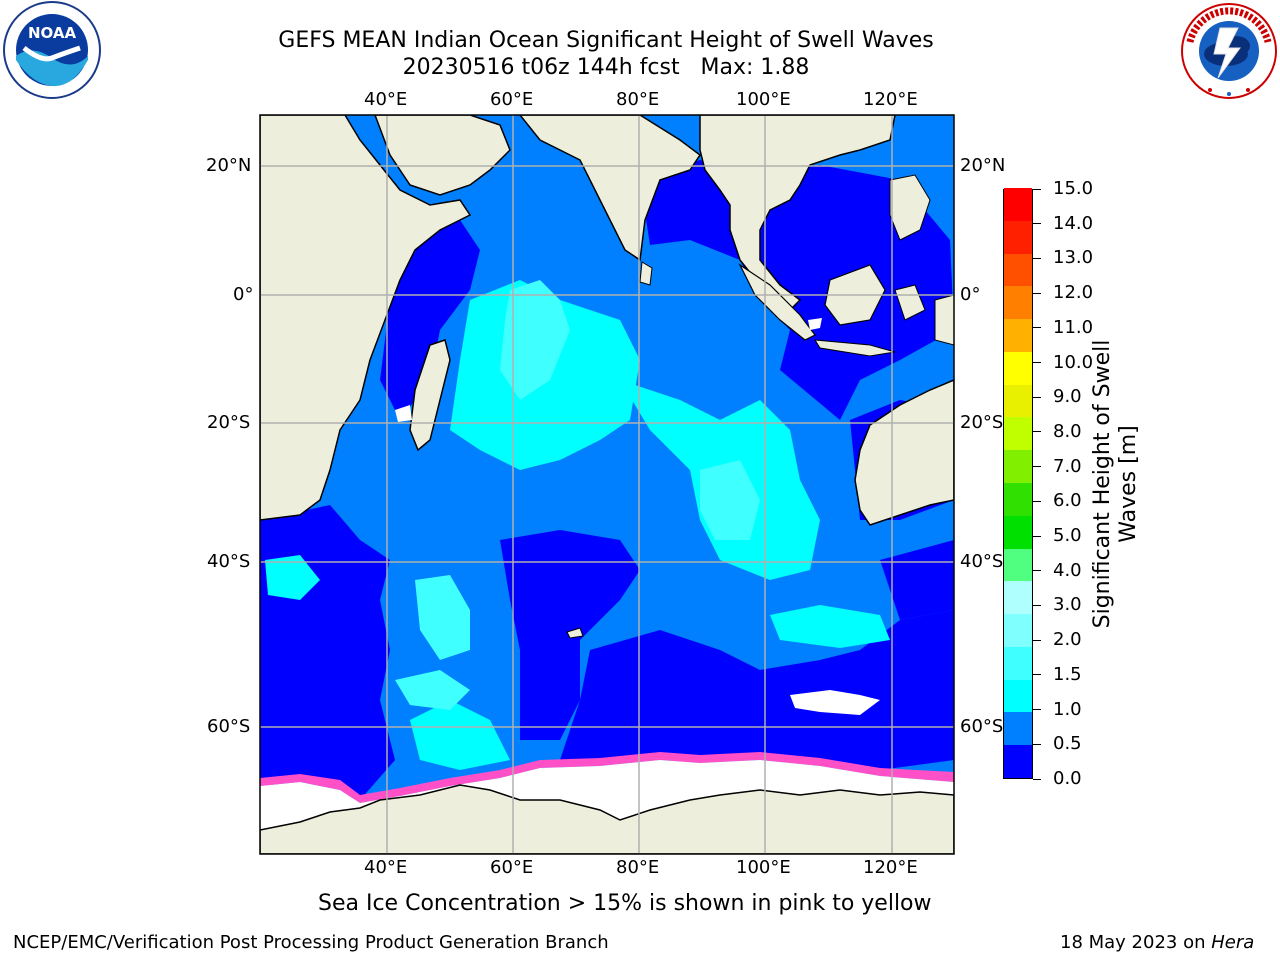  I want to click on colorbar-tick-label: 12.0, so click(1073, 293).